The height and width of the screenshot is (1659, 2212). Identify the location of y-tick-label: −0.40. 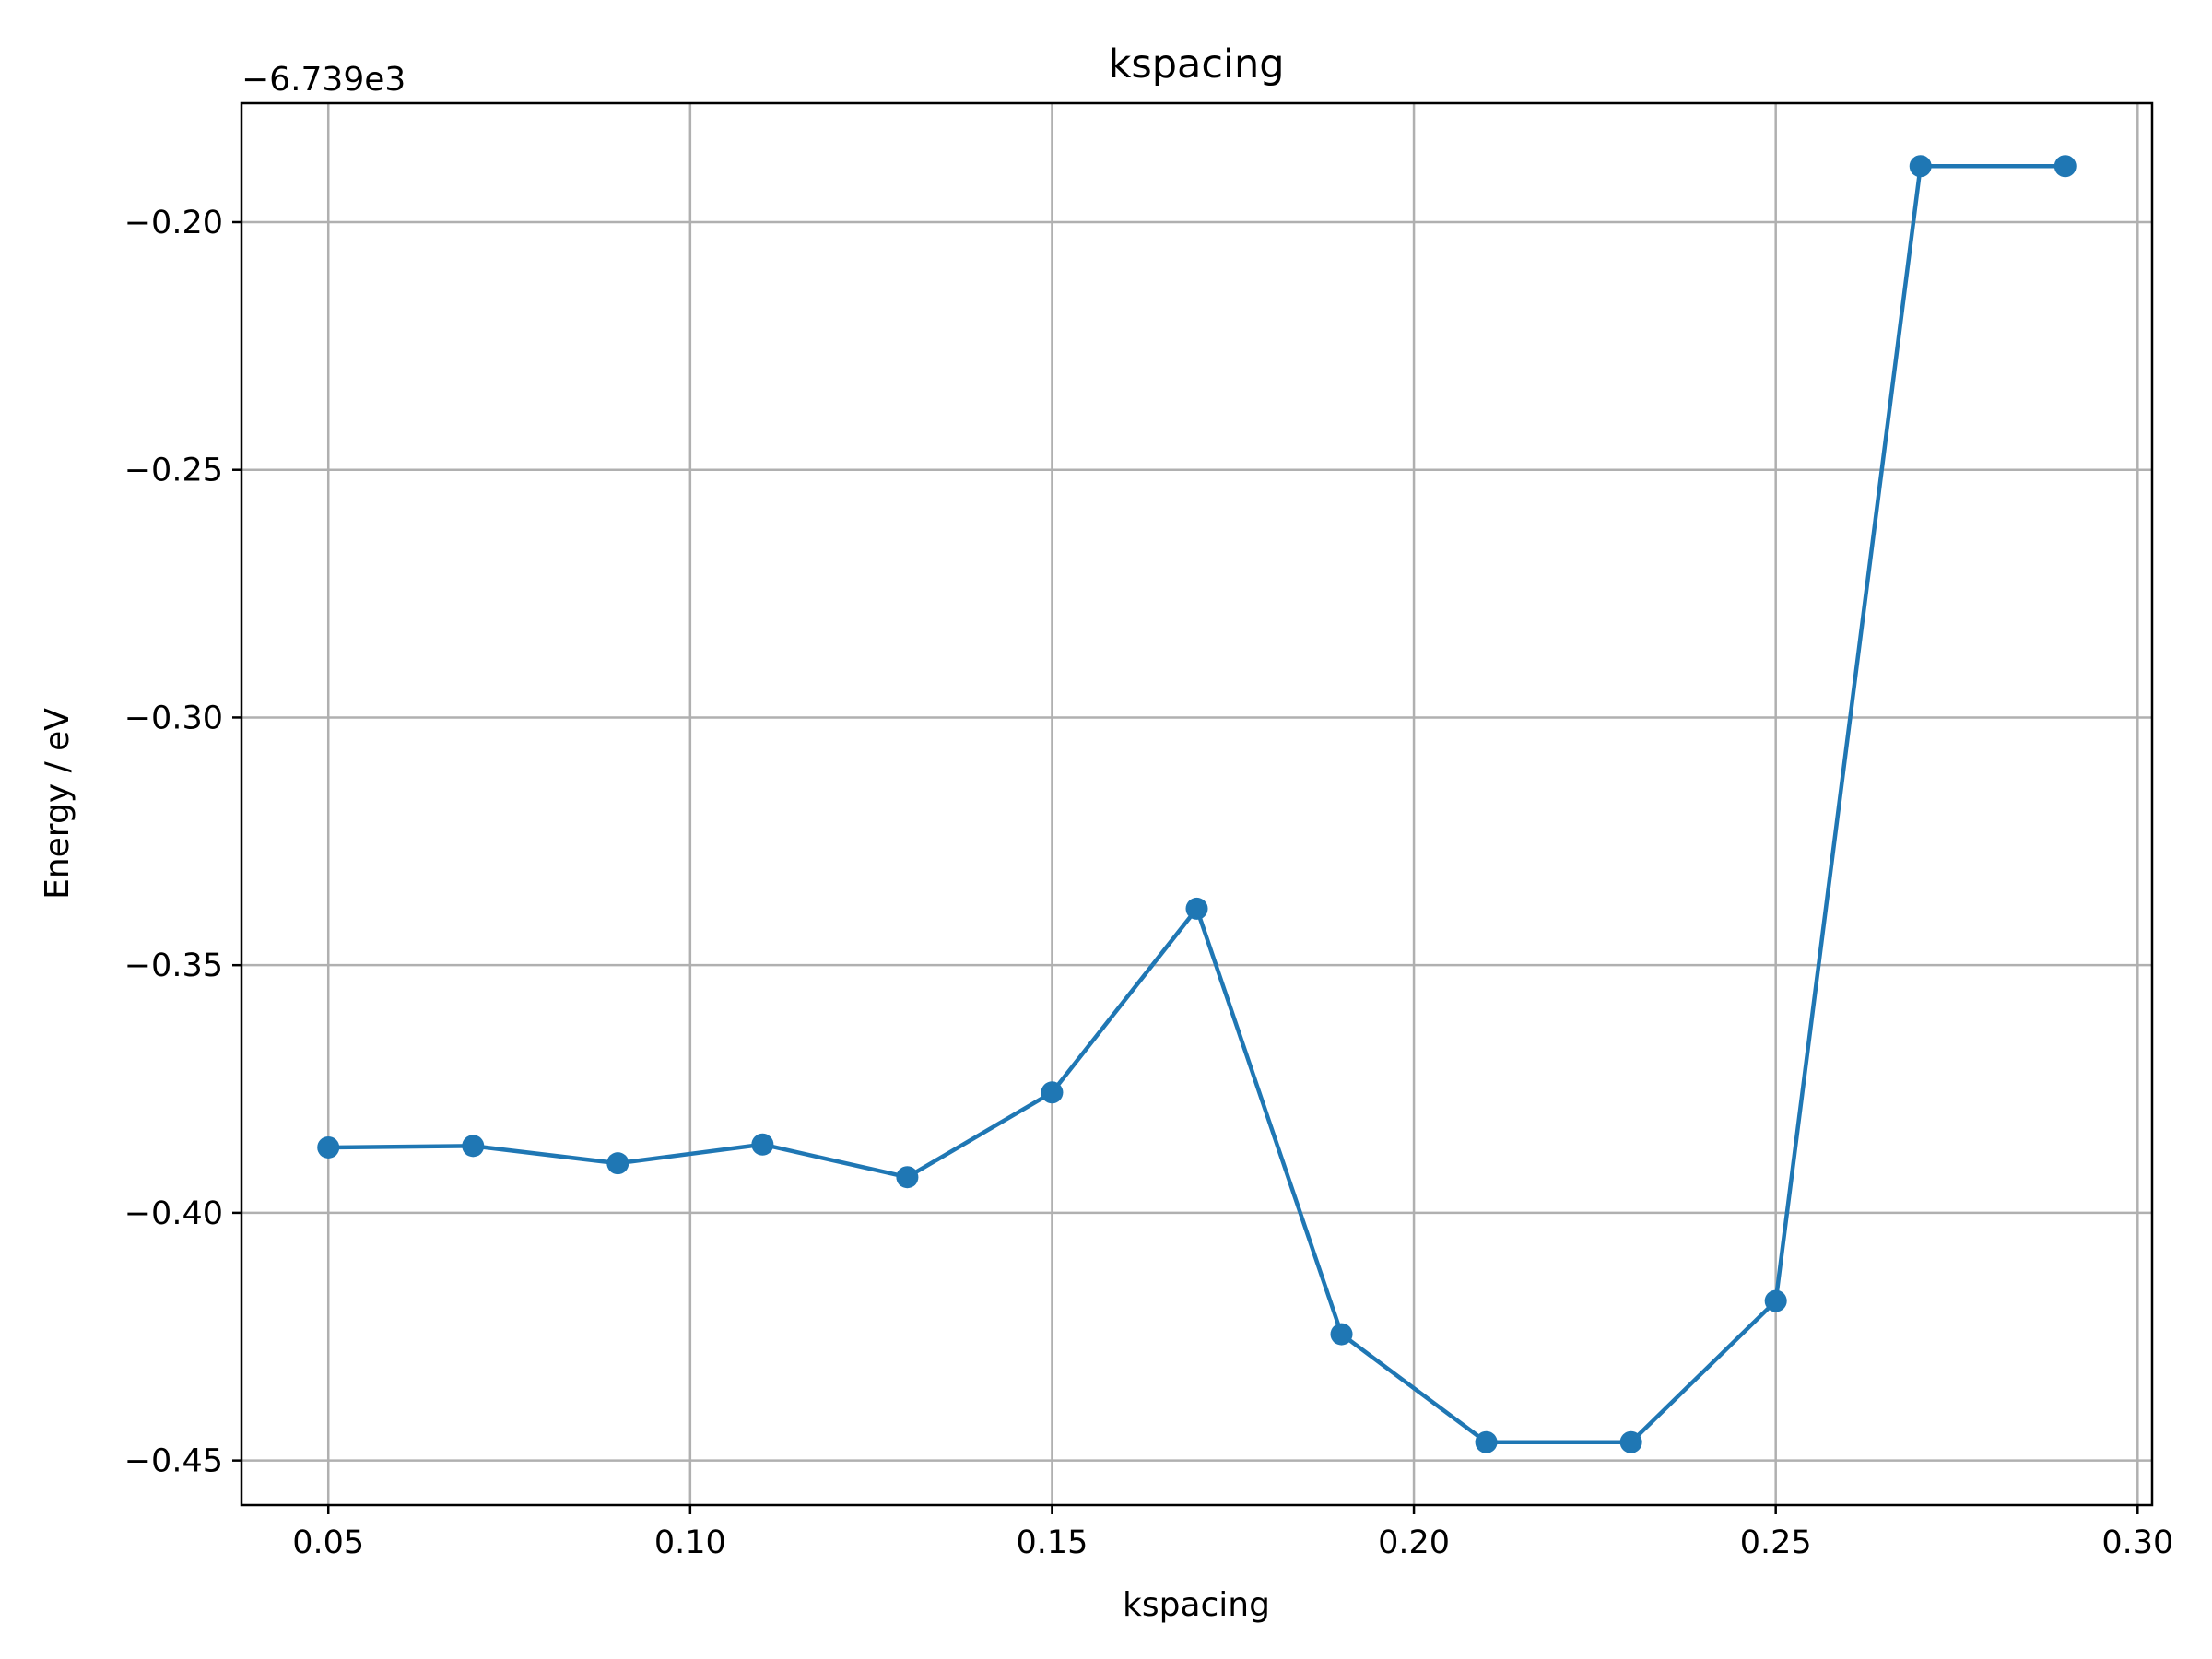
(173, 1213).